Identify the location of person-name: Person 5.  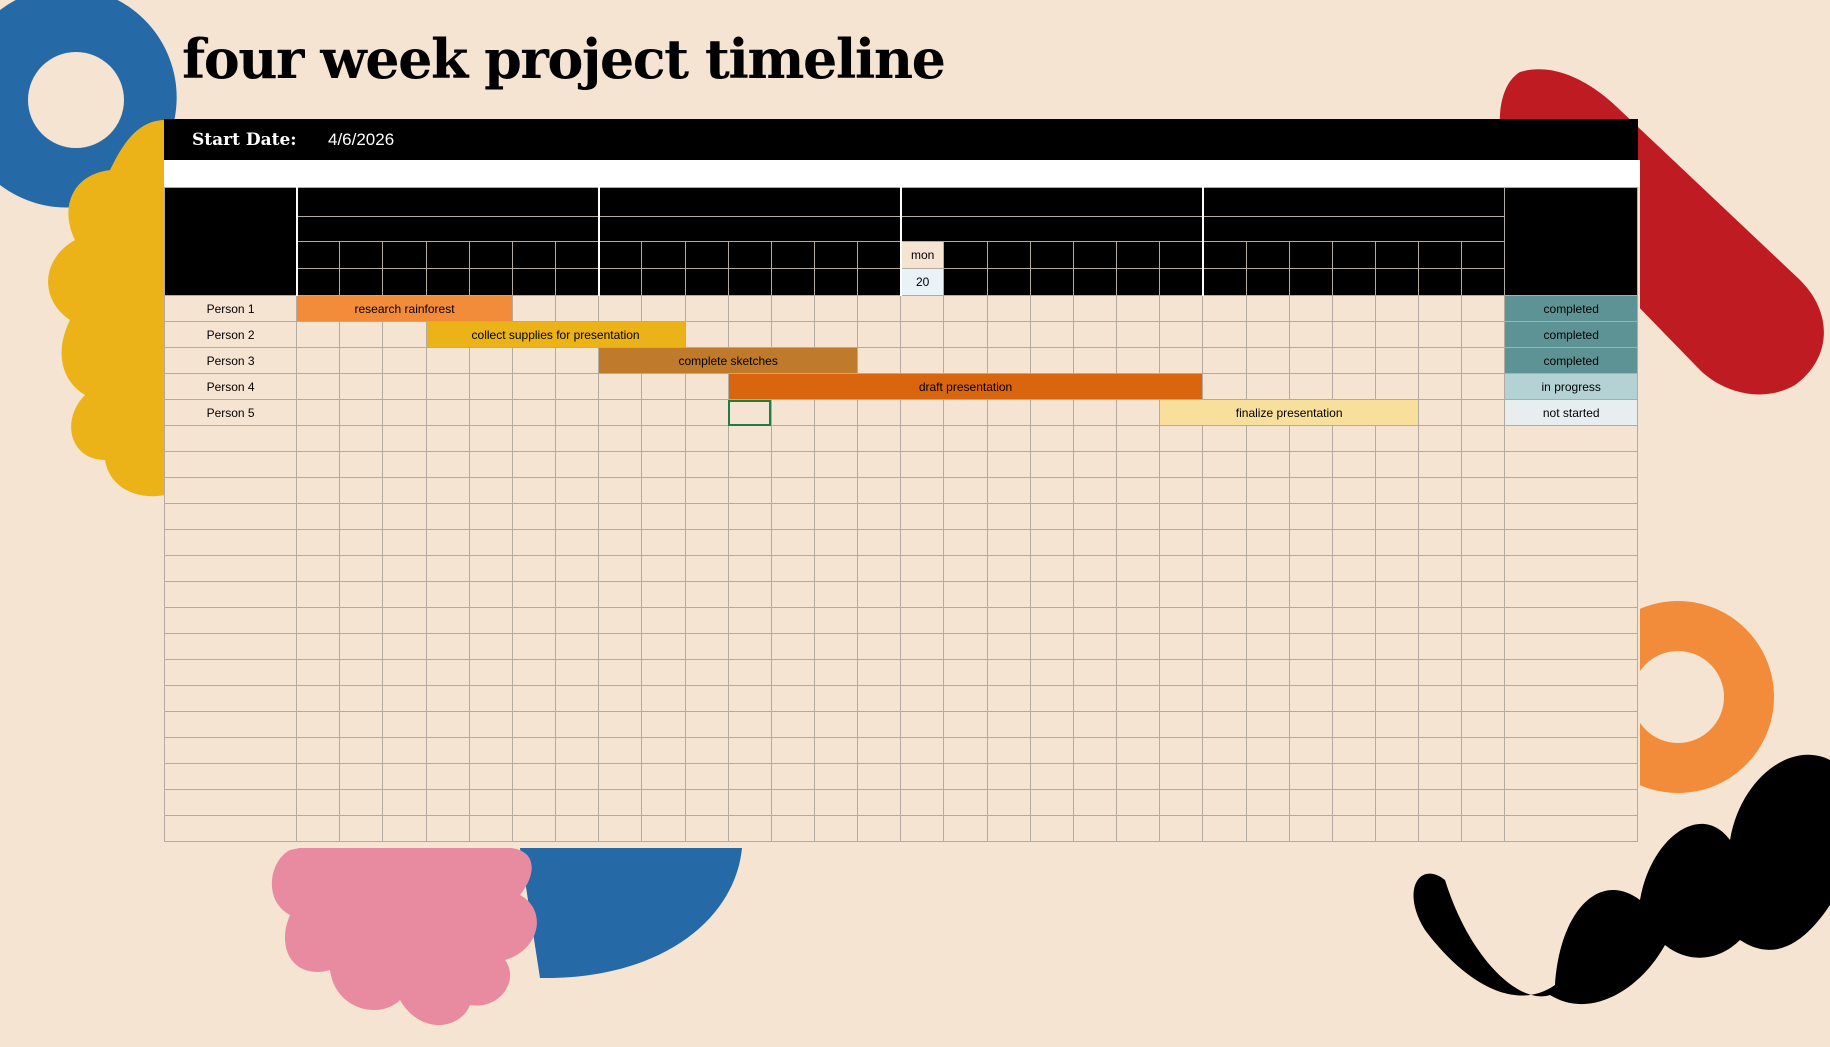
(230, 412).